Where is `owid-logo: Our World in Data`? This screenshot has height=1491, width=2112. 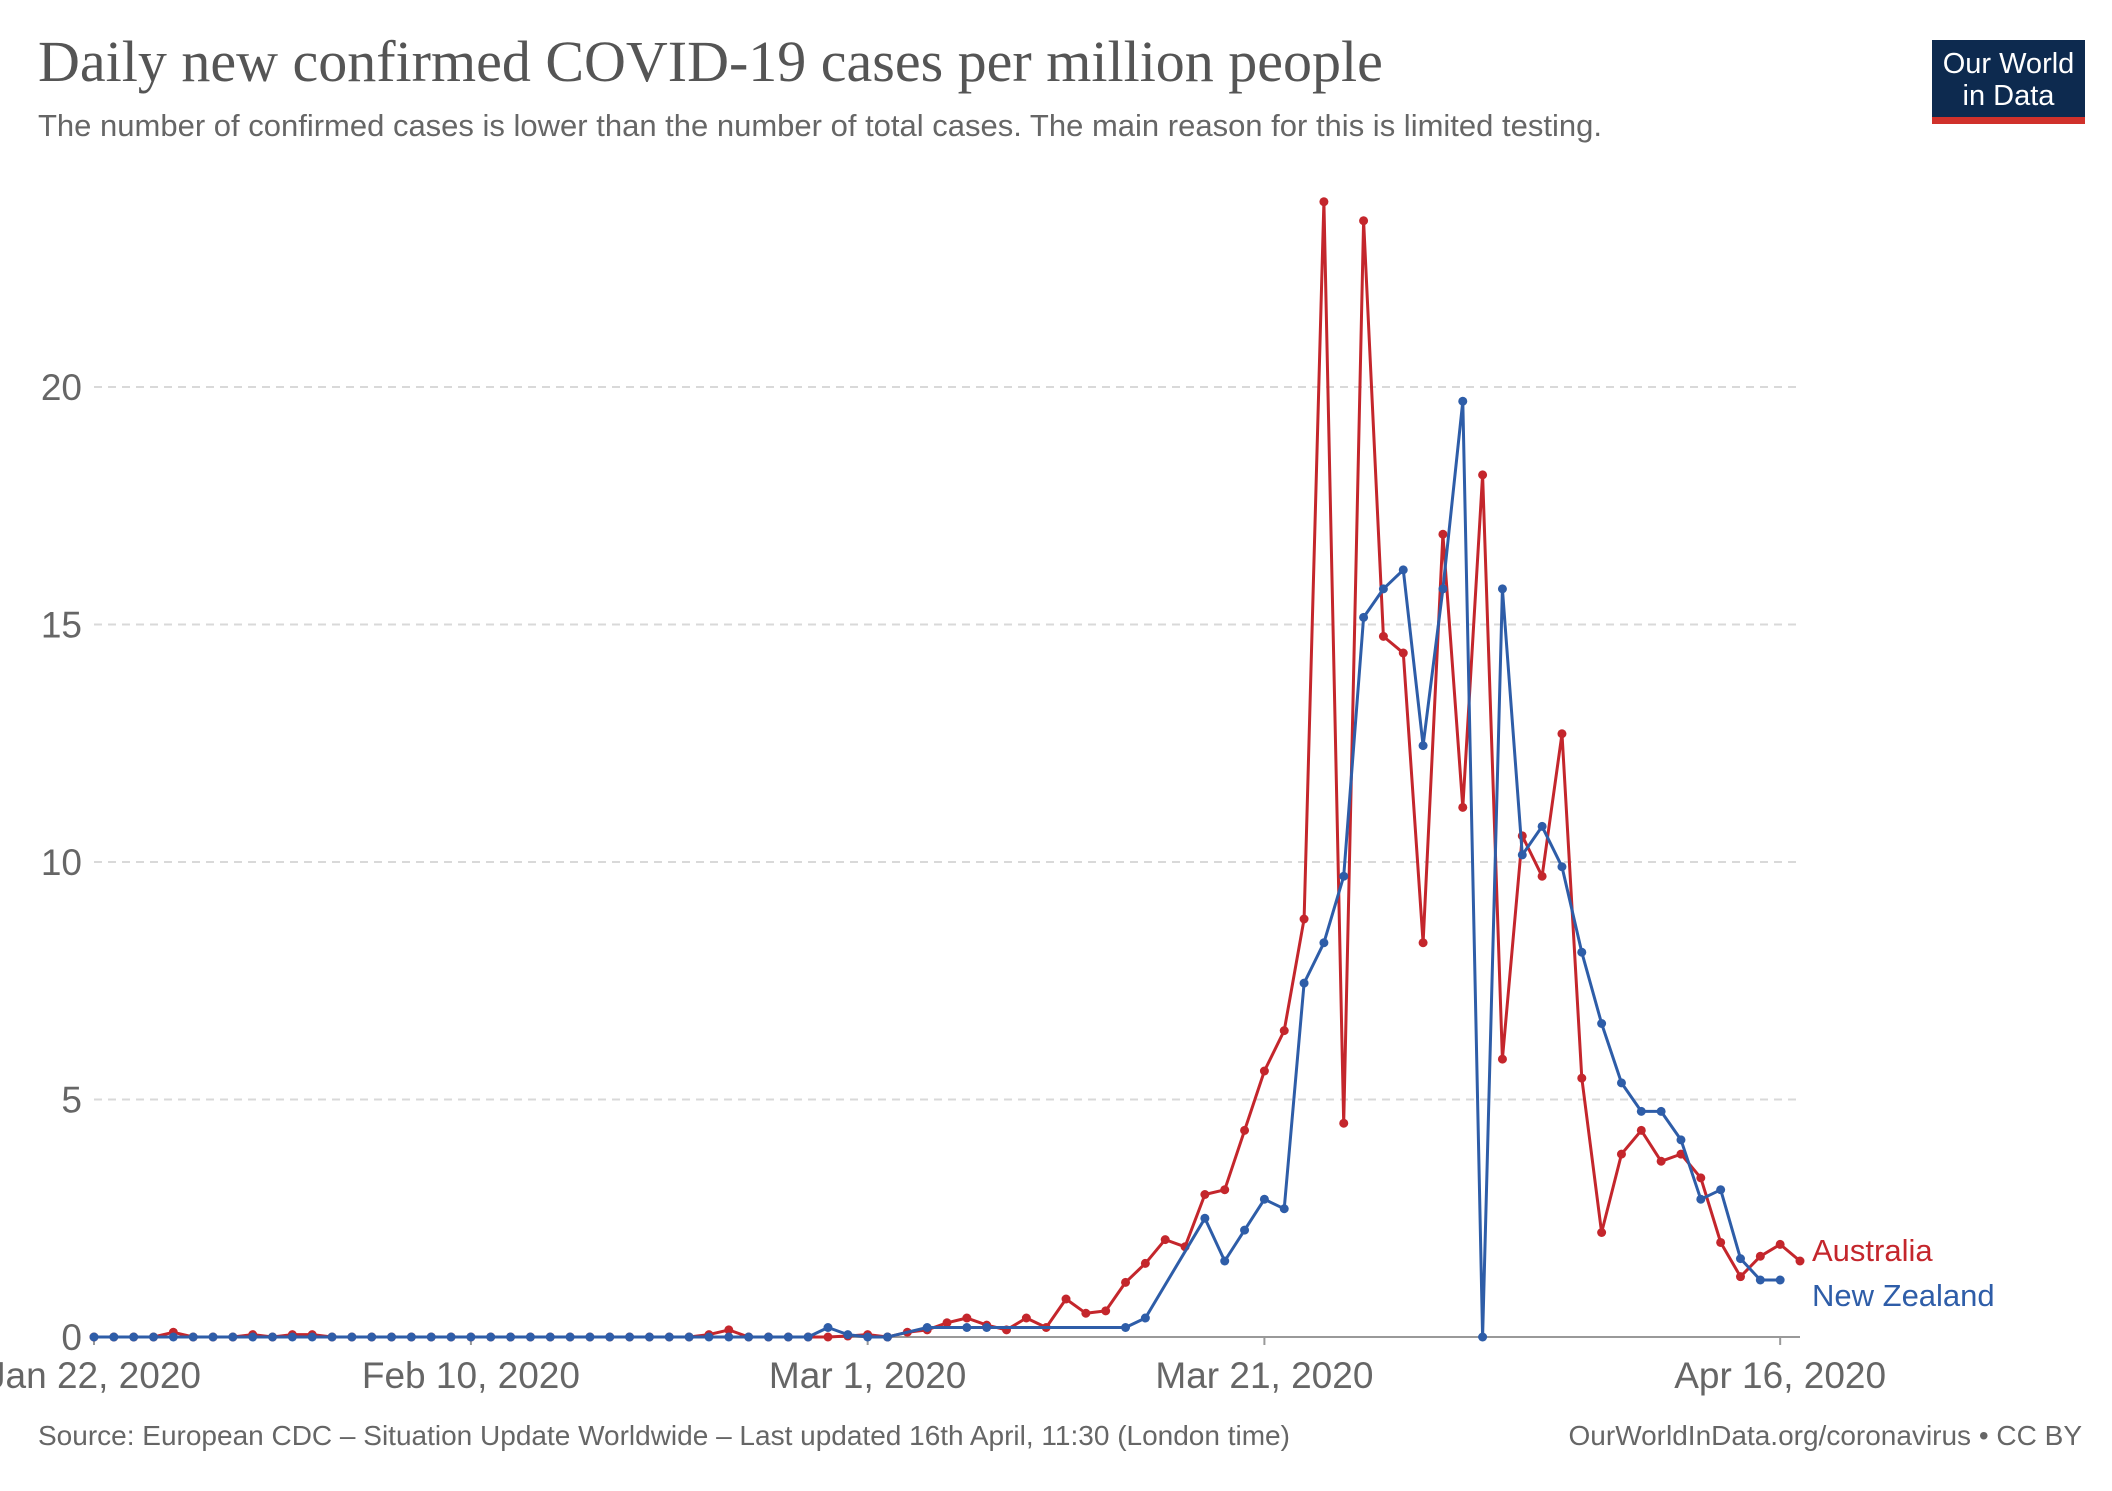 owid-logo: Our World in Data is located at coordinates (2008, 82).